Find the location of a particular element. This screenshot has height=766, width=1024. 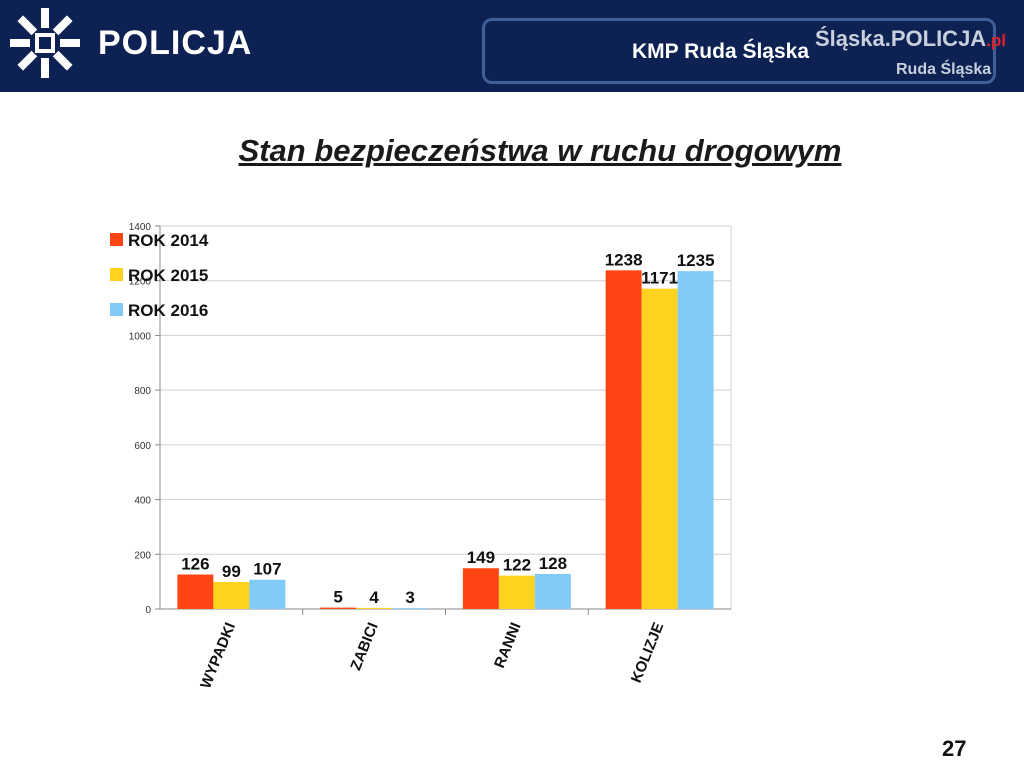

site-subtitle: Ruda Śląska is located at coordinates (944, 69).